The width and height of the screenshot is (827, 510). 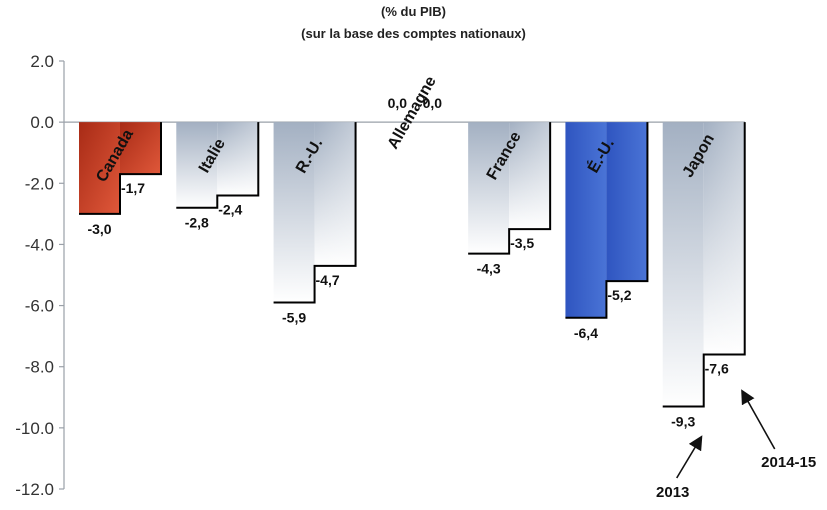 I want to click on chart-subtitle-1: (% du PIB), so click(x=413, y=11).